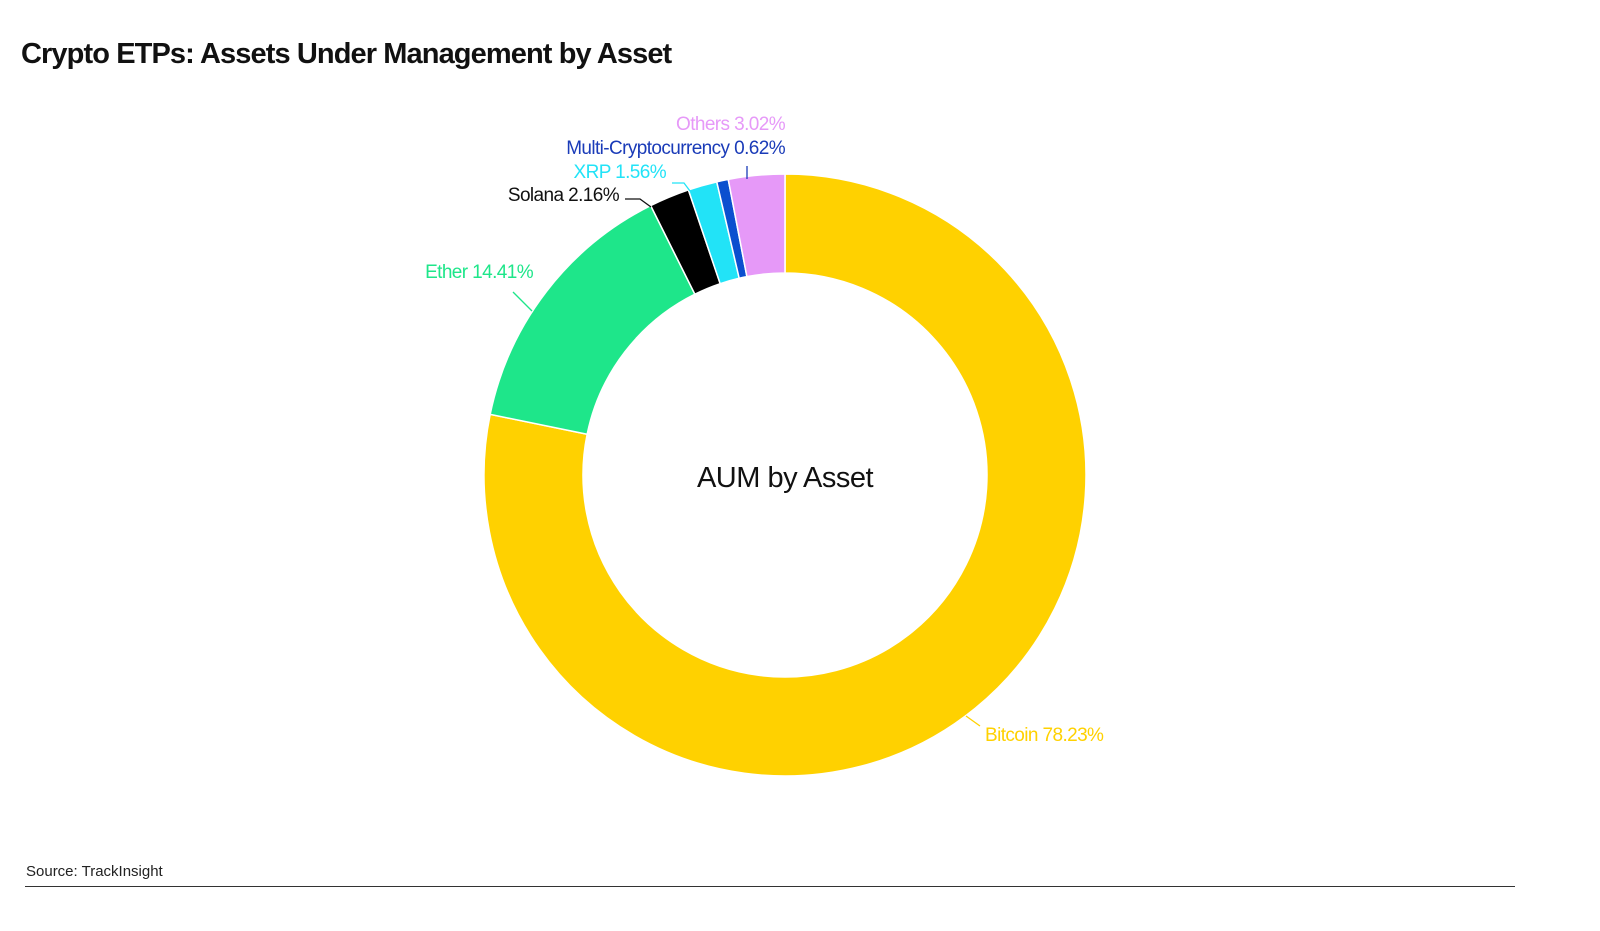 This screenshot has width=1600, height=931. I want to click on leader-line-ether, so click(522, 301).